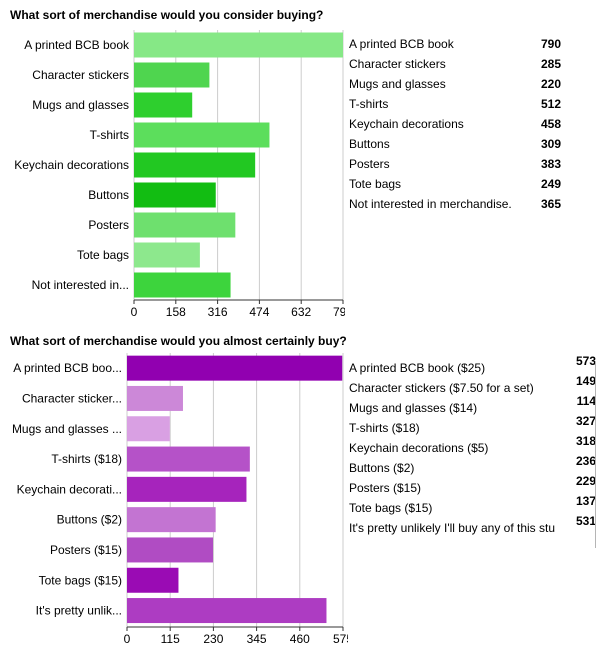 This screenshot has width=600, height=656. What do you see at coordinates (176, 312) in the screenshot?
I see `x-tick-label: 158` at bounding box center [176, 312].